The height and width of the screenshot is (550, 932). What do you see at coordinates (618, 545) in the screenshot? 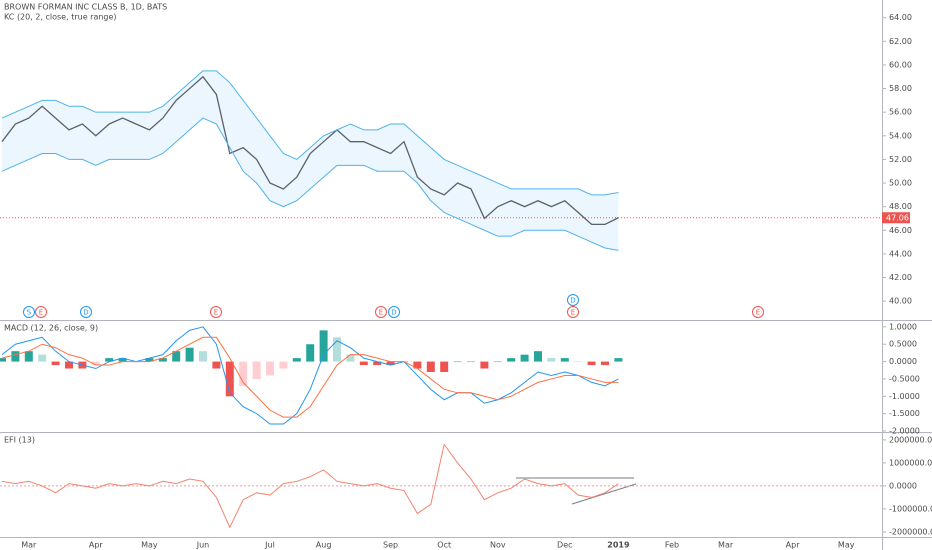
I see `x-tick-label: 2019` at bounding box center [618, 545].